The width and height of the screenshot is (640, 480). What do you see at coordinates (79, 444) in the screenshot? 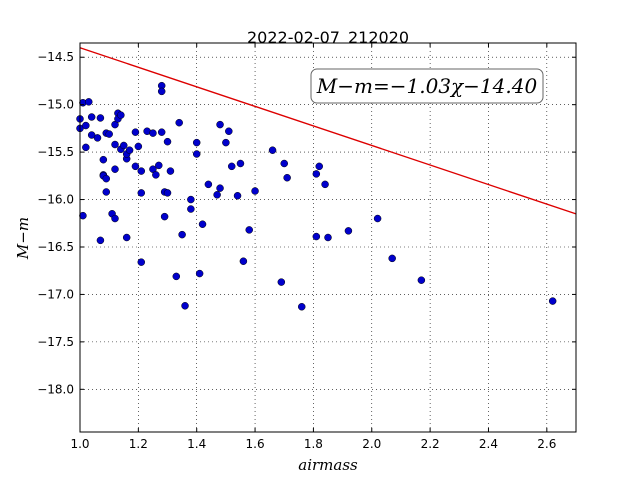
I see `x-tick-label: 1.0` at bounding box center [79, 444].